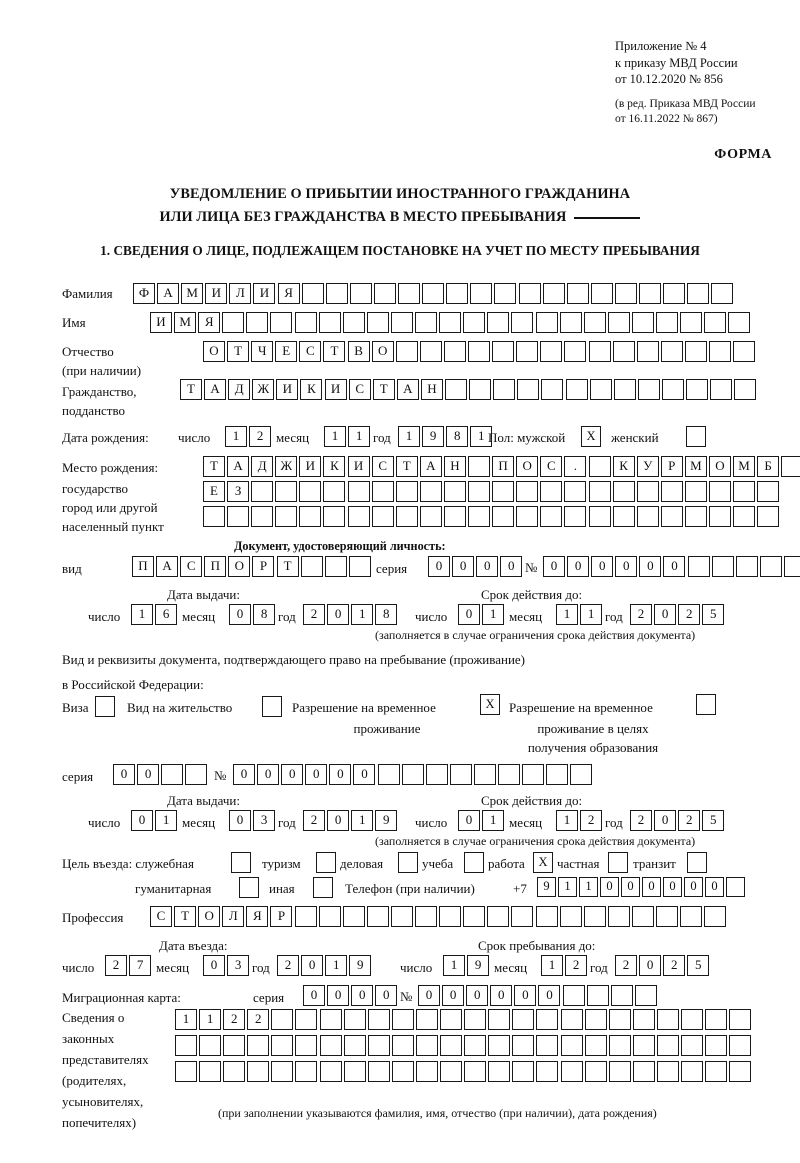 The image size is (800, 1163). What do you see at coordinates (166, 614) in the screenshot?
I see `char-cell: 6` at bounding box center [166, 614].